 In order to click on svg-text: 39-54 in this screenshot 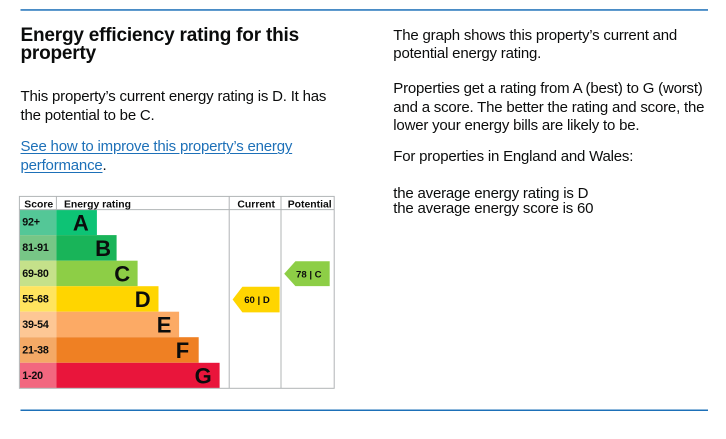, I will do `click(35, 325)`.